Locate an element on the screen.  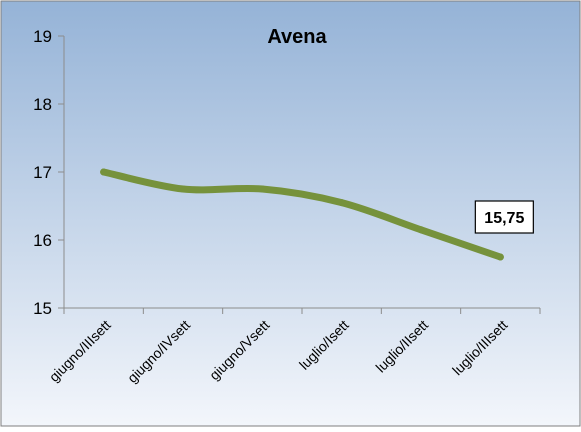
y-tick-label: 19 is located at coordinates (42, 36).